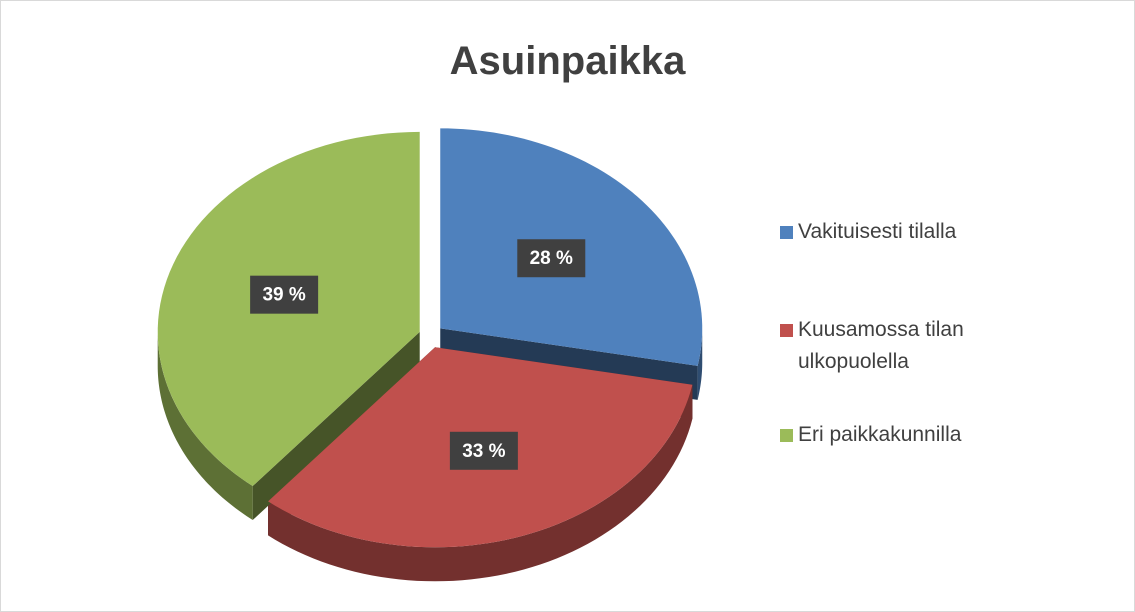  I want to click on data-label: 33 %, so click(483, 451).